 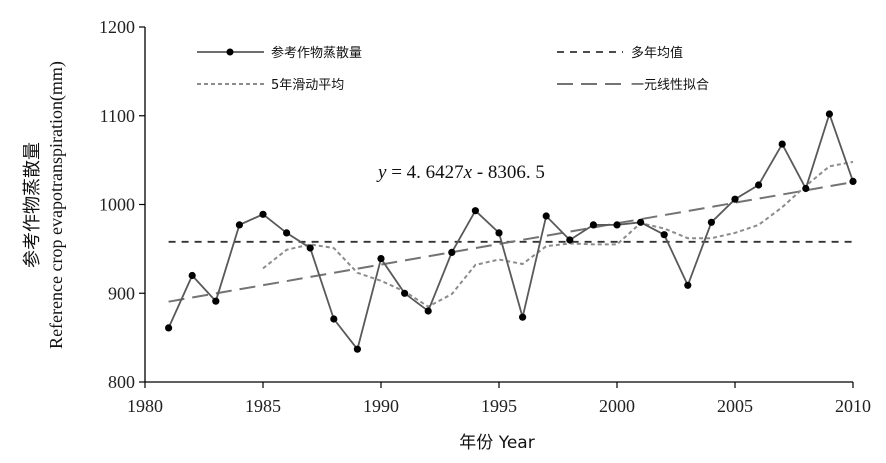 I want to click on x-tick-label: 1990, so click(x=381, y=406).